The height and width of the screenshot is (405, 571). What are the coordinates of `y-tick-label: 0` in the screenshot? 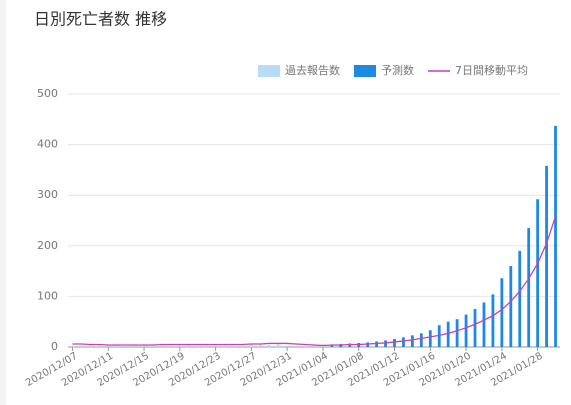 It's located at (54, 346).